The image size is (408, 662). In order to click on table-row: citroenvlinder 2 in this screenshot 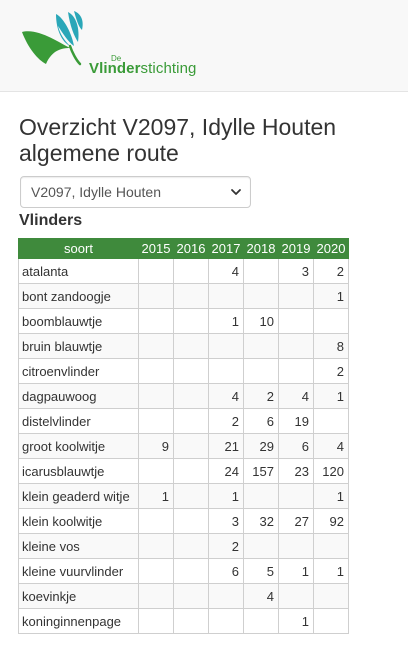, I will do `click(183, 371)`.